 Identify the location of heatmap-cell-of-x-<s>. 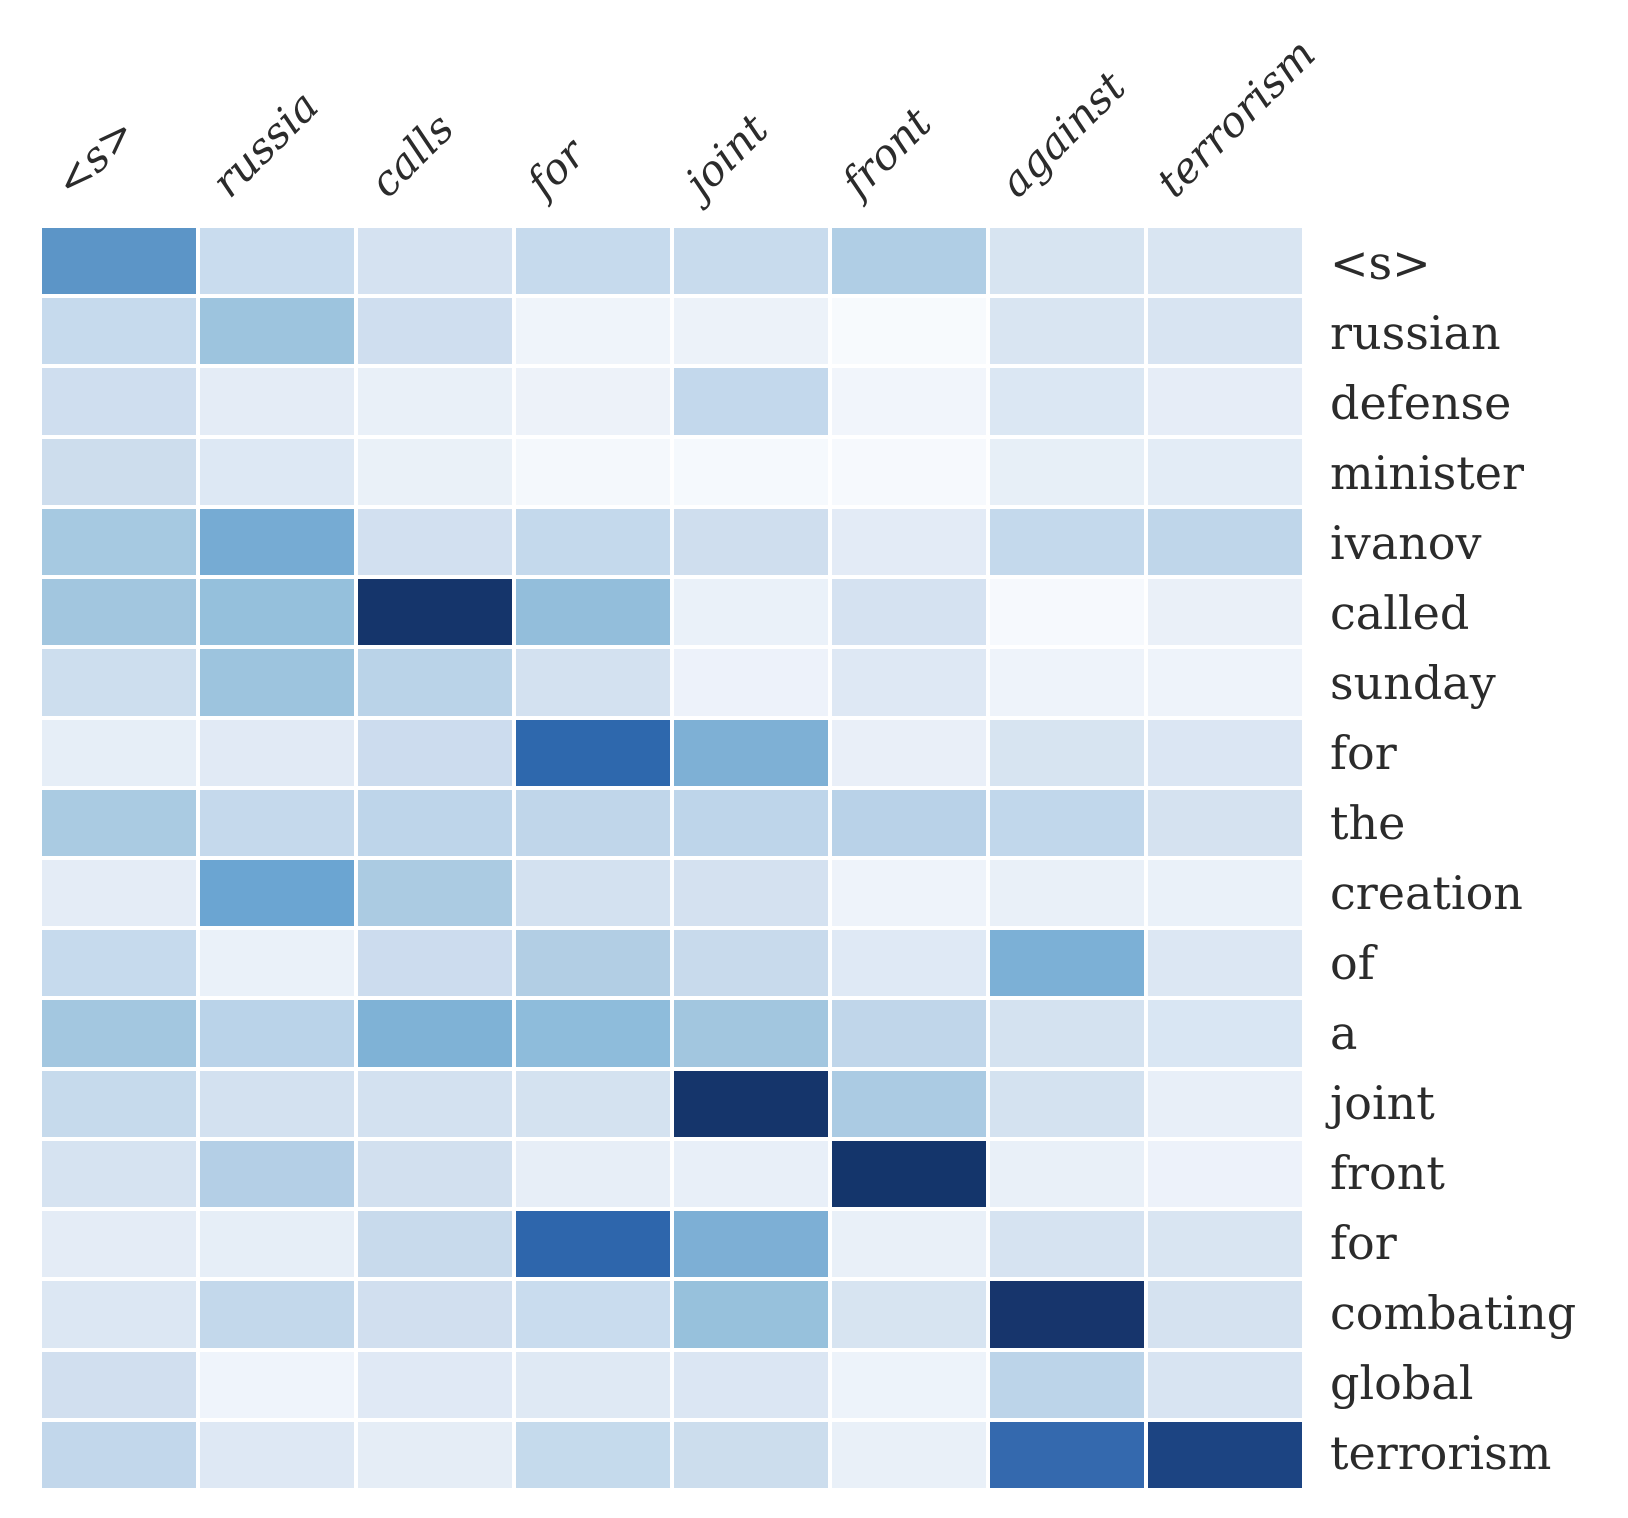
(119, 963).